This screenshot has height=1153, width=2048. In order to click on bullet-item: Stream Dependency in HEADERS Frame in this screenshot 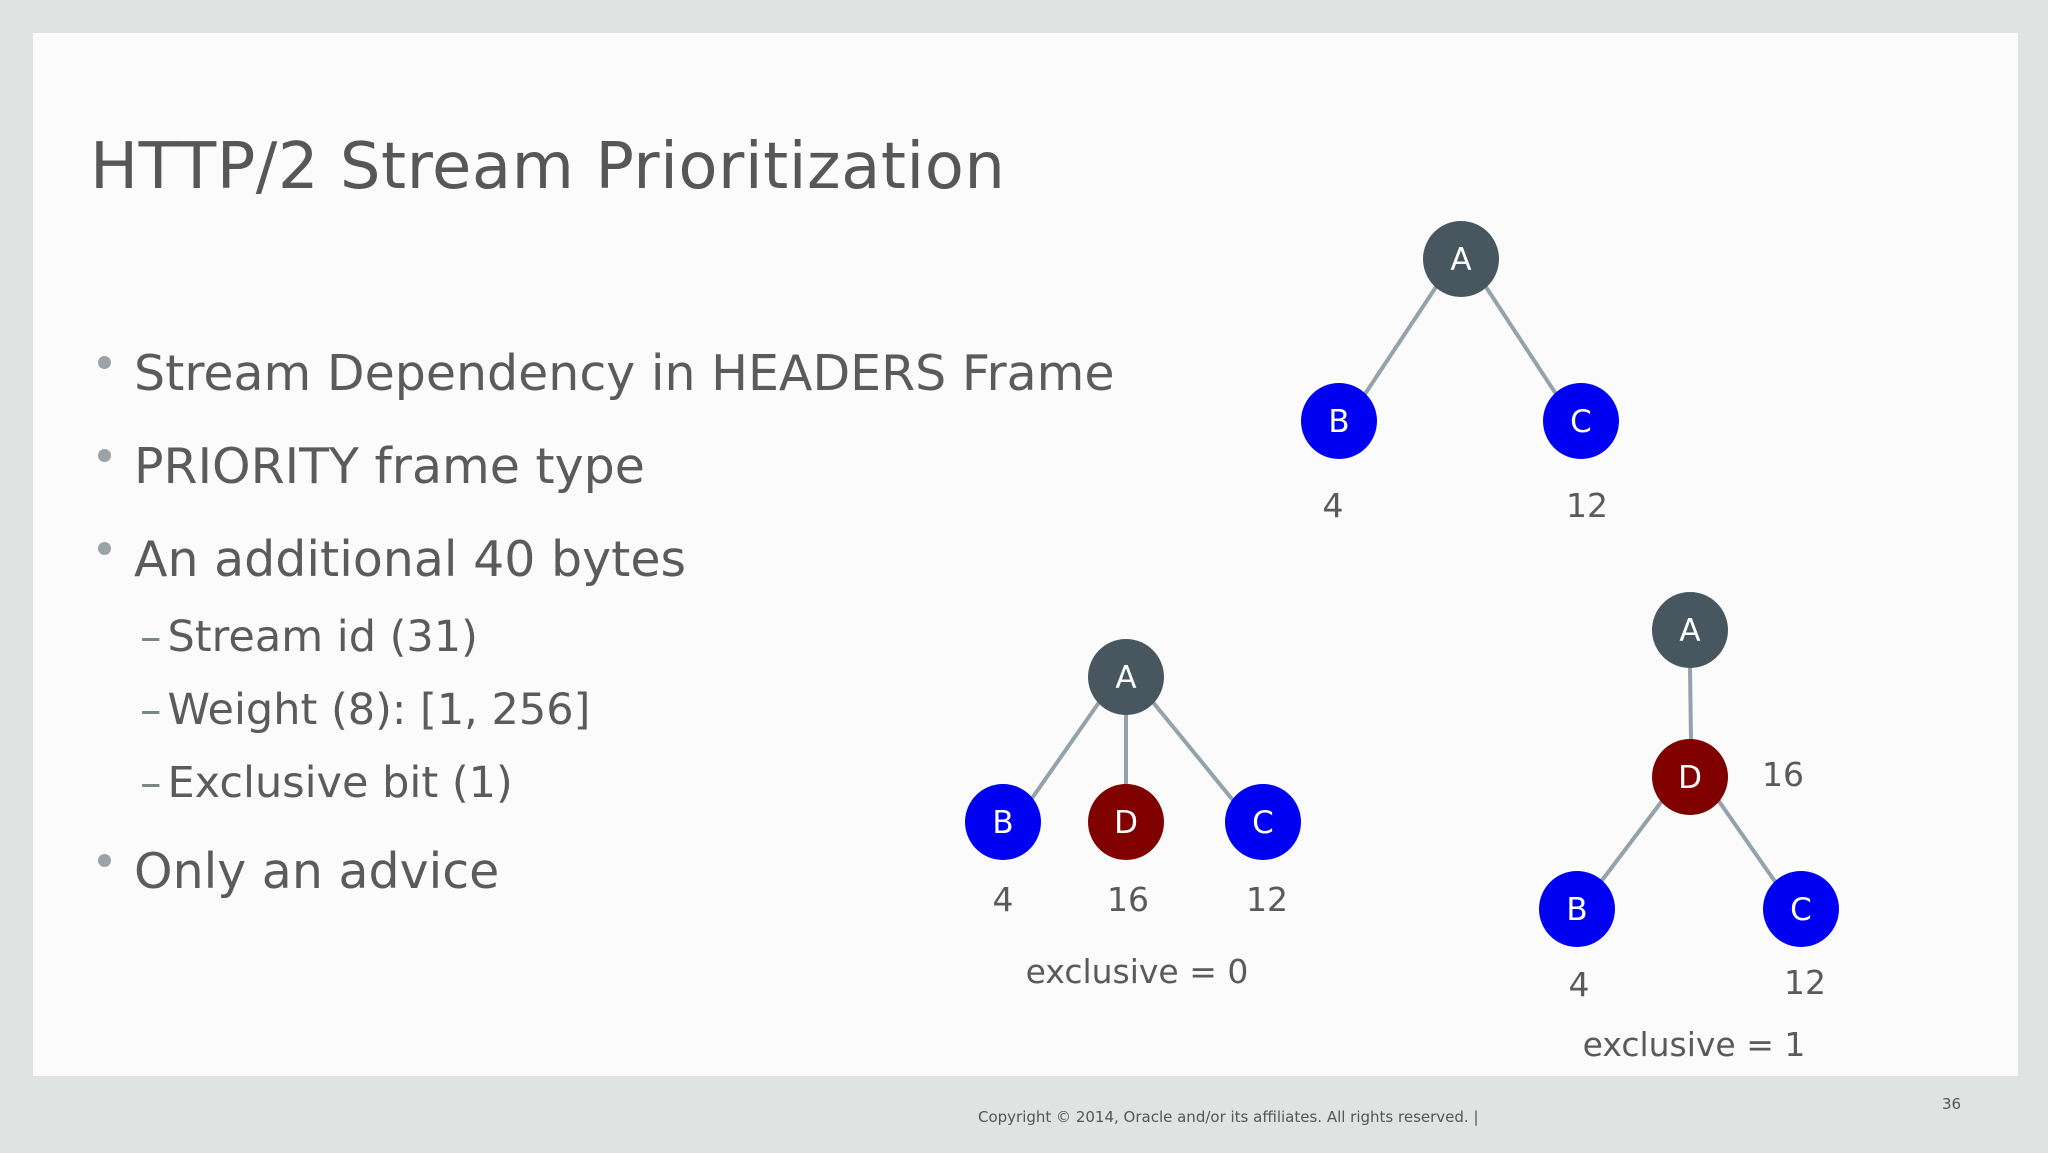, I will do `click(606, 373)`.